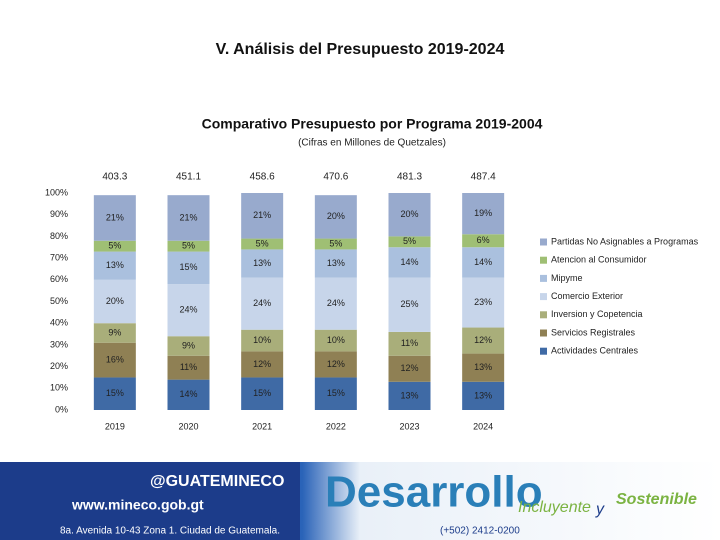  Describe the element at coordinates (409, 426) in the screenshot. I see `x-tick-label: 2023` at that location.